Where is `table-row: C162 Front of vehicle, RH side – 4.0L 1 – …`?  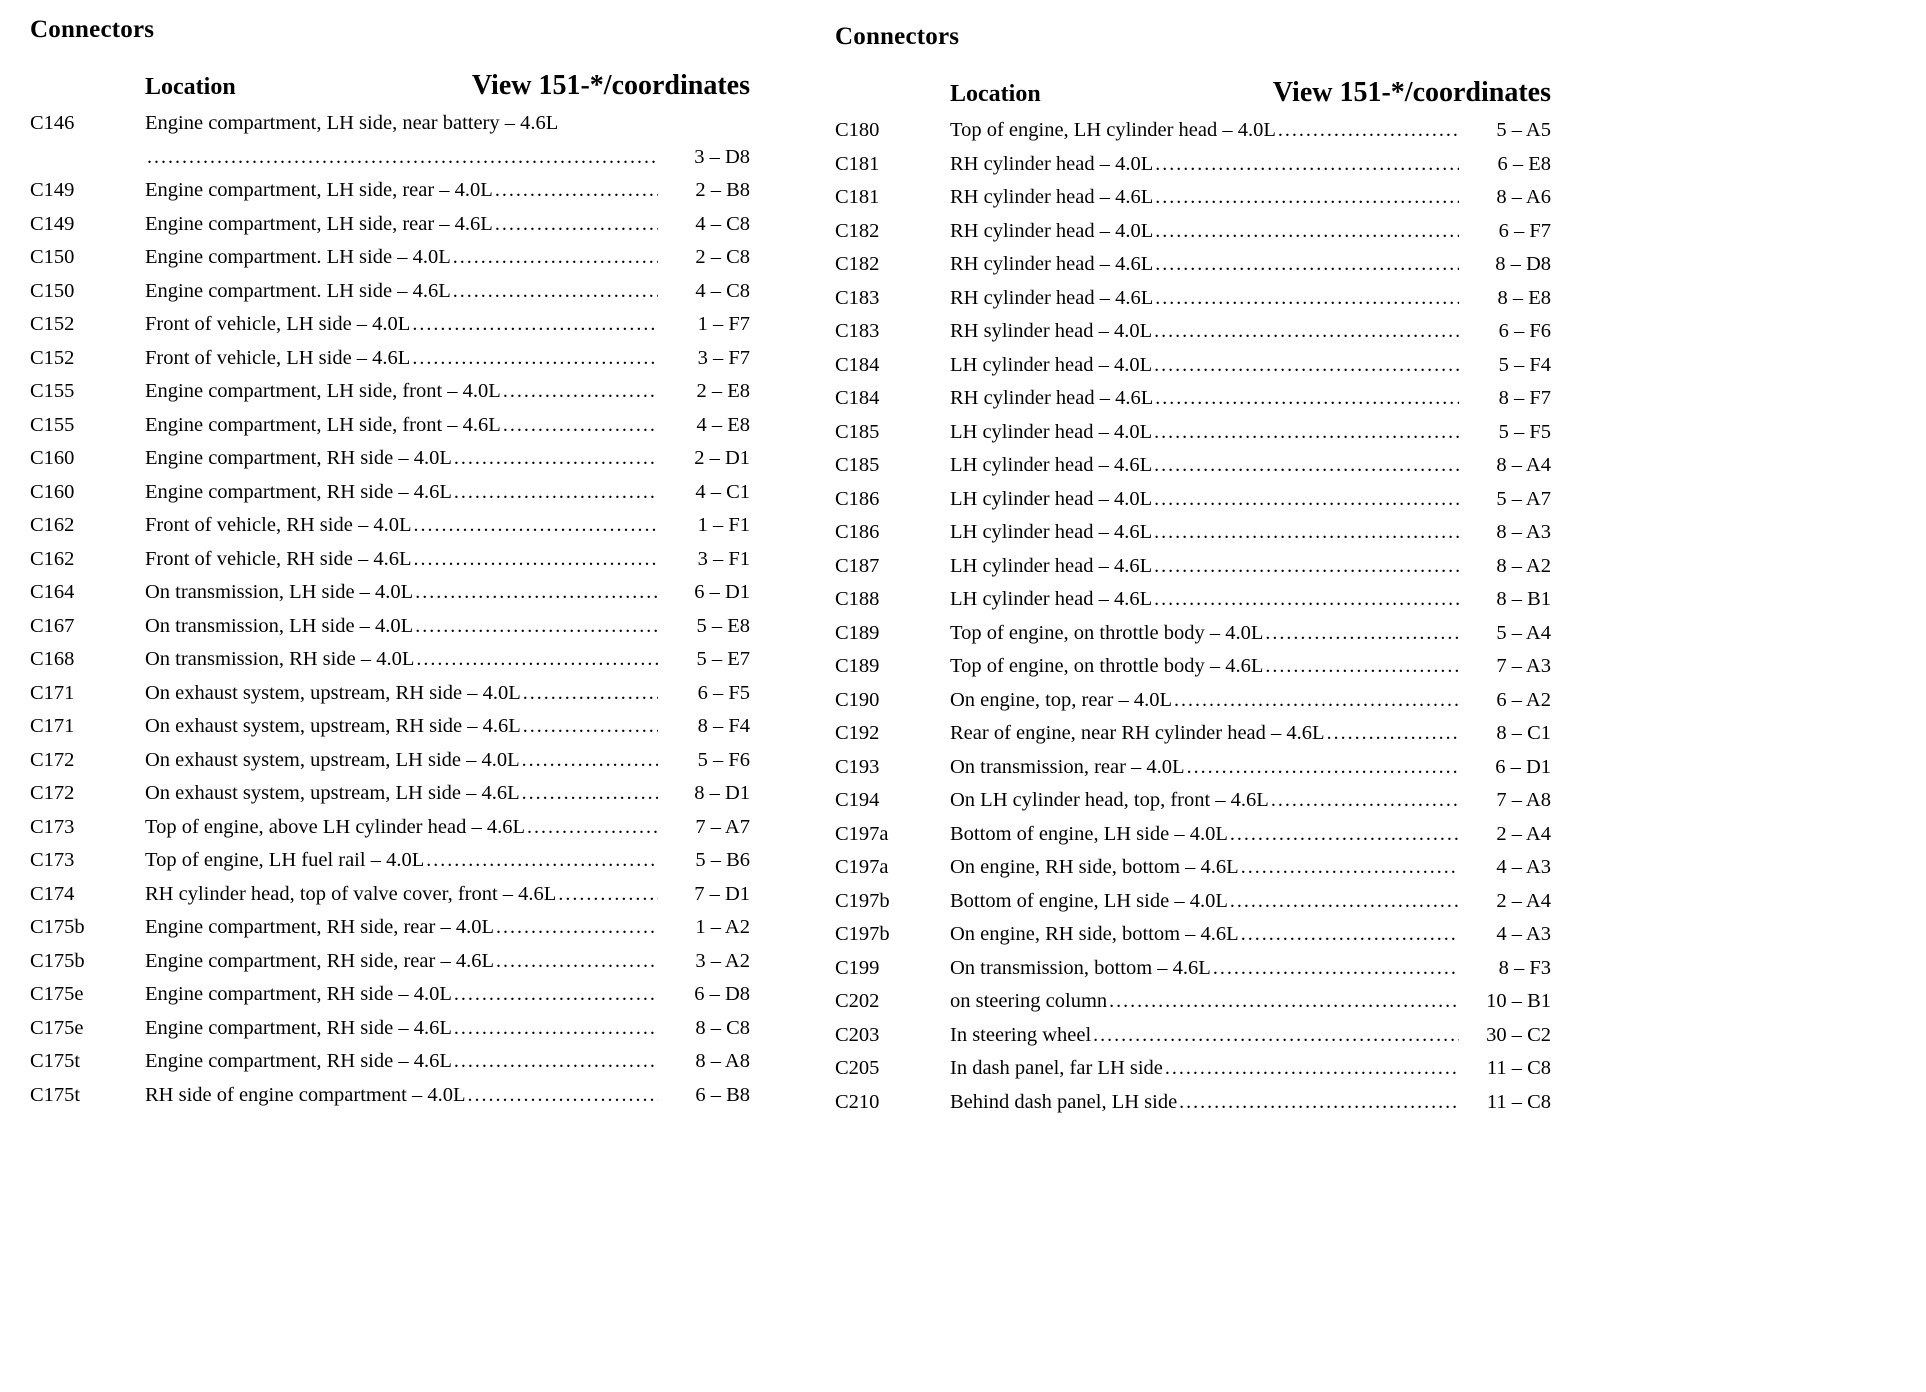 table-row: C162 Front of vehicle, RH side – 4.0L 1 – … is located at coordinates (390, 531).